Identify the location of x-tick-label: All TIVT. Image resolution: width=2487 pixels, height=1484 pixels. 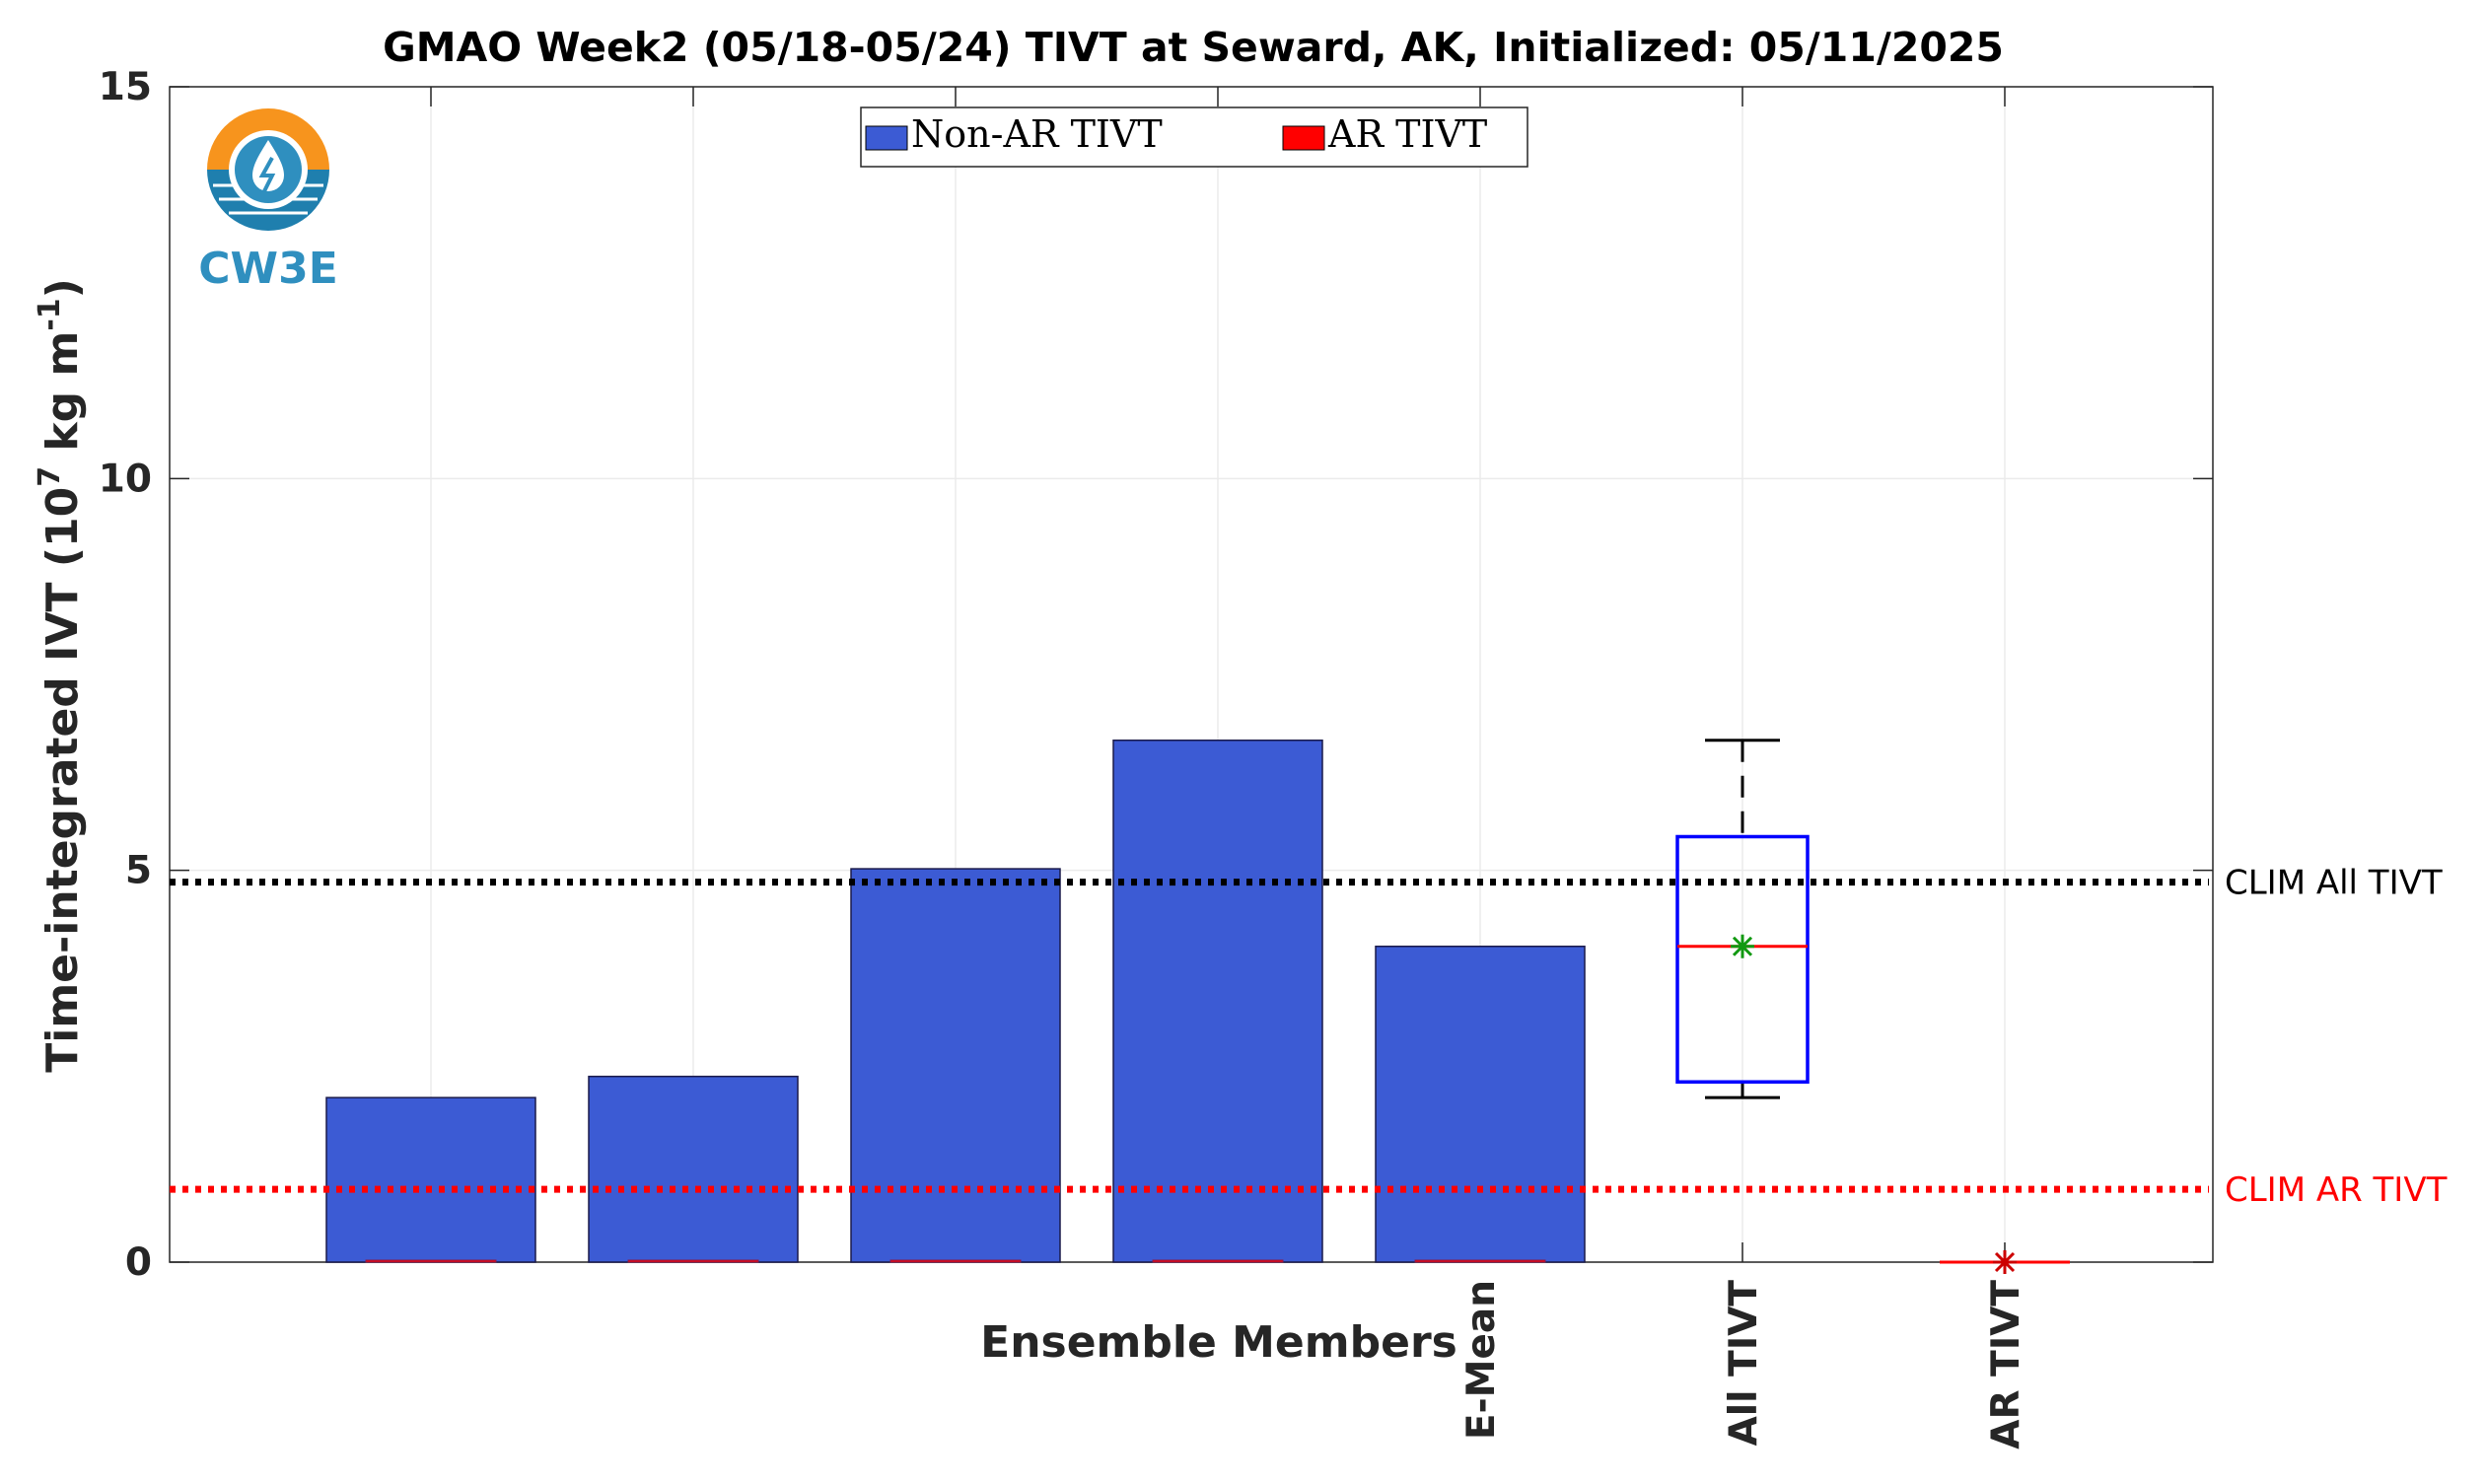
(1744, 1363).